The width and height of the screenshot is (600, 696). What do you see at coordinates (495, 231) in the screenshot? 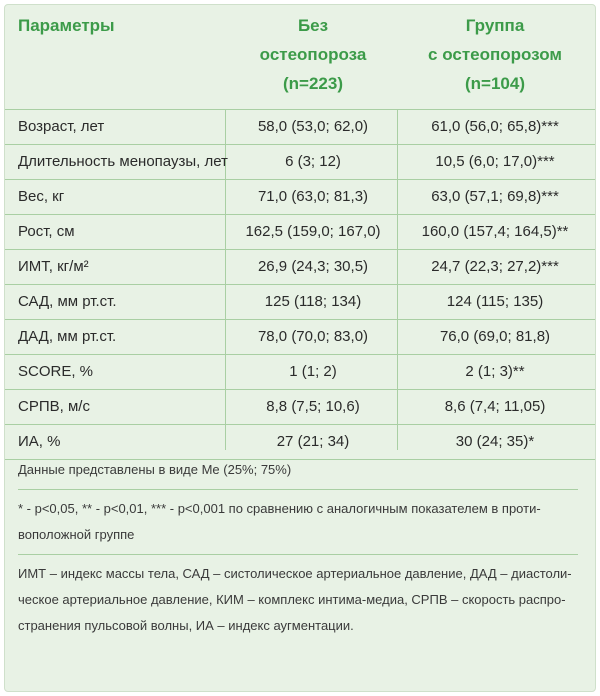
I see `row-value-osteoporosis: 160,0 (157,4; 164,5)**` at bounding box center [495, 231].